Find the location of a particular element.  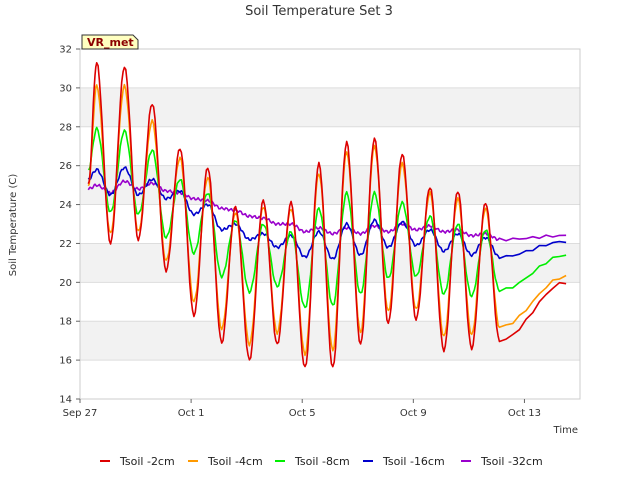

legend-item: Tsoil -8cm is located at coordinates (312, 461).